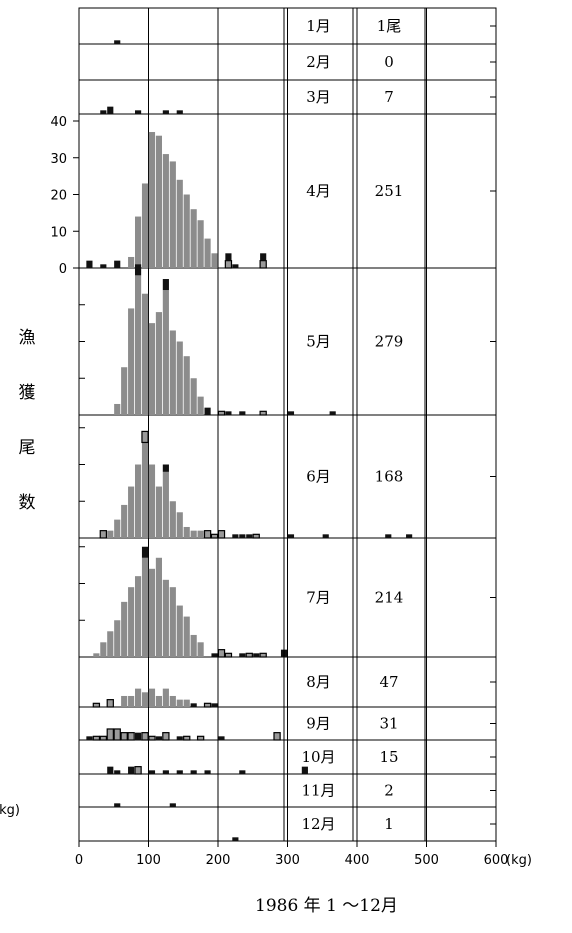 The height and width of the screenshot is (933, 572). I want to click on x-tick-label: 400, so click(357, 860).